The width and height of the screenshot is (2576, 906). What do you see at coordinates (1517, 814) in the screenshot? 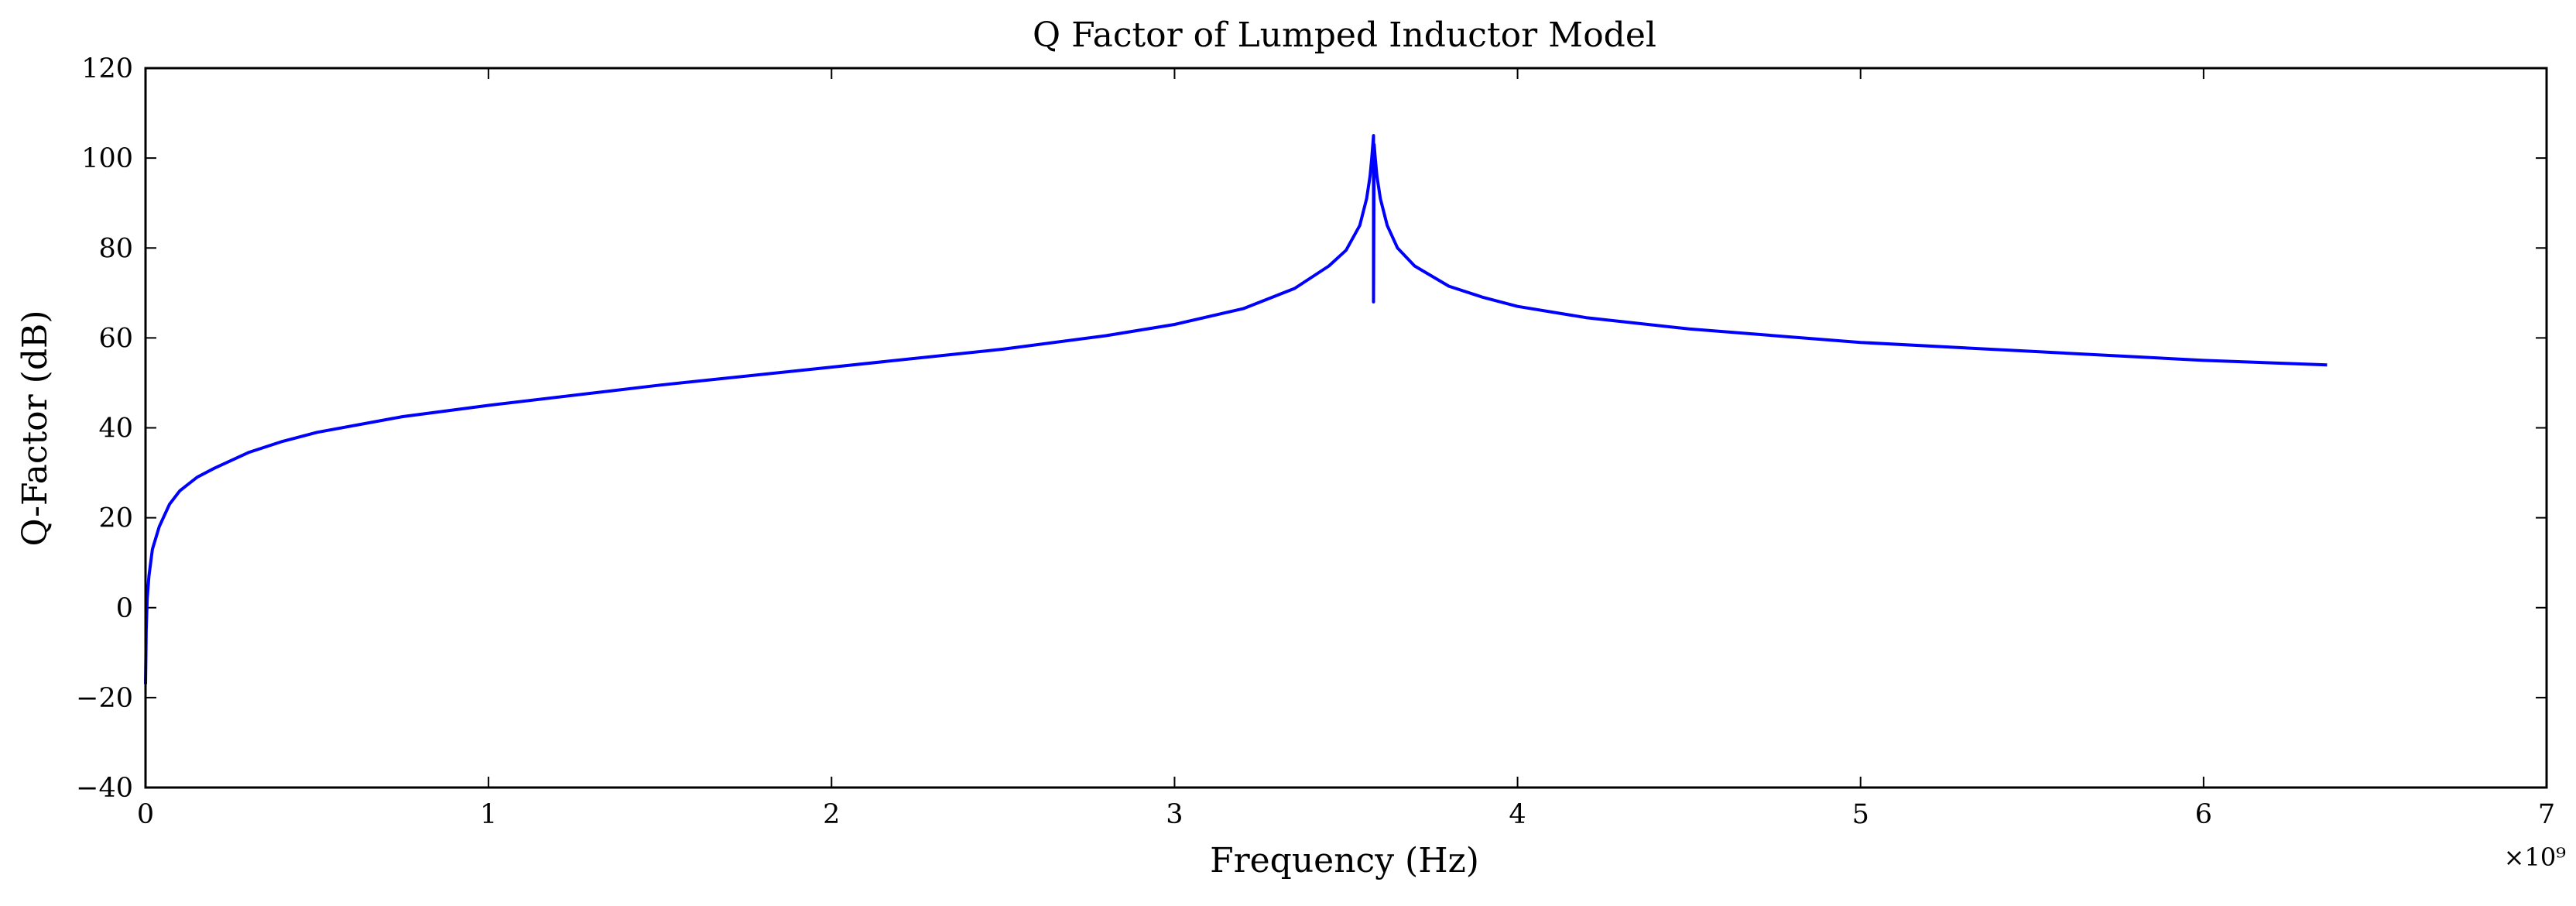
I see `x-tick-label: 4` at bounding box center [1517, 814].